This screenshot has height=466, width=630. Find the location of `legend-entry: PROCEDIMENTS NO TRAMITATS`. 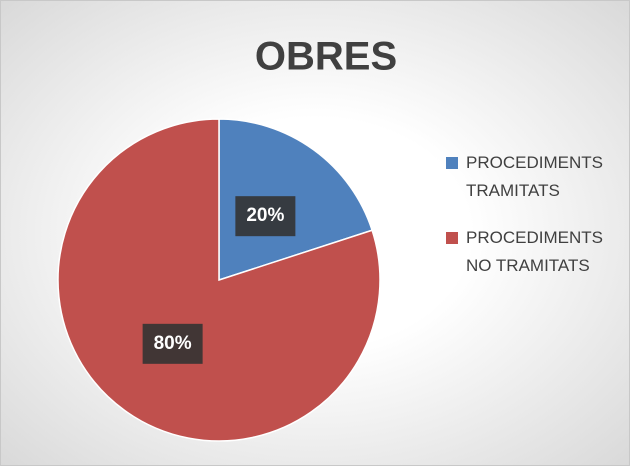

legend-entry: PROCEDIMENTS NO TRAMITATS is located at coordinates (536, 252).